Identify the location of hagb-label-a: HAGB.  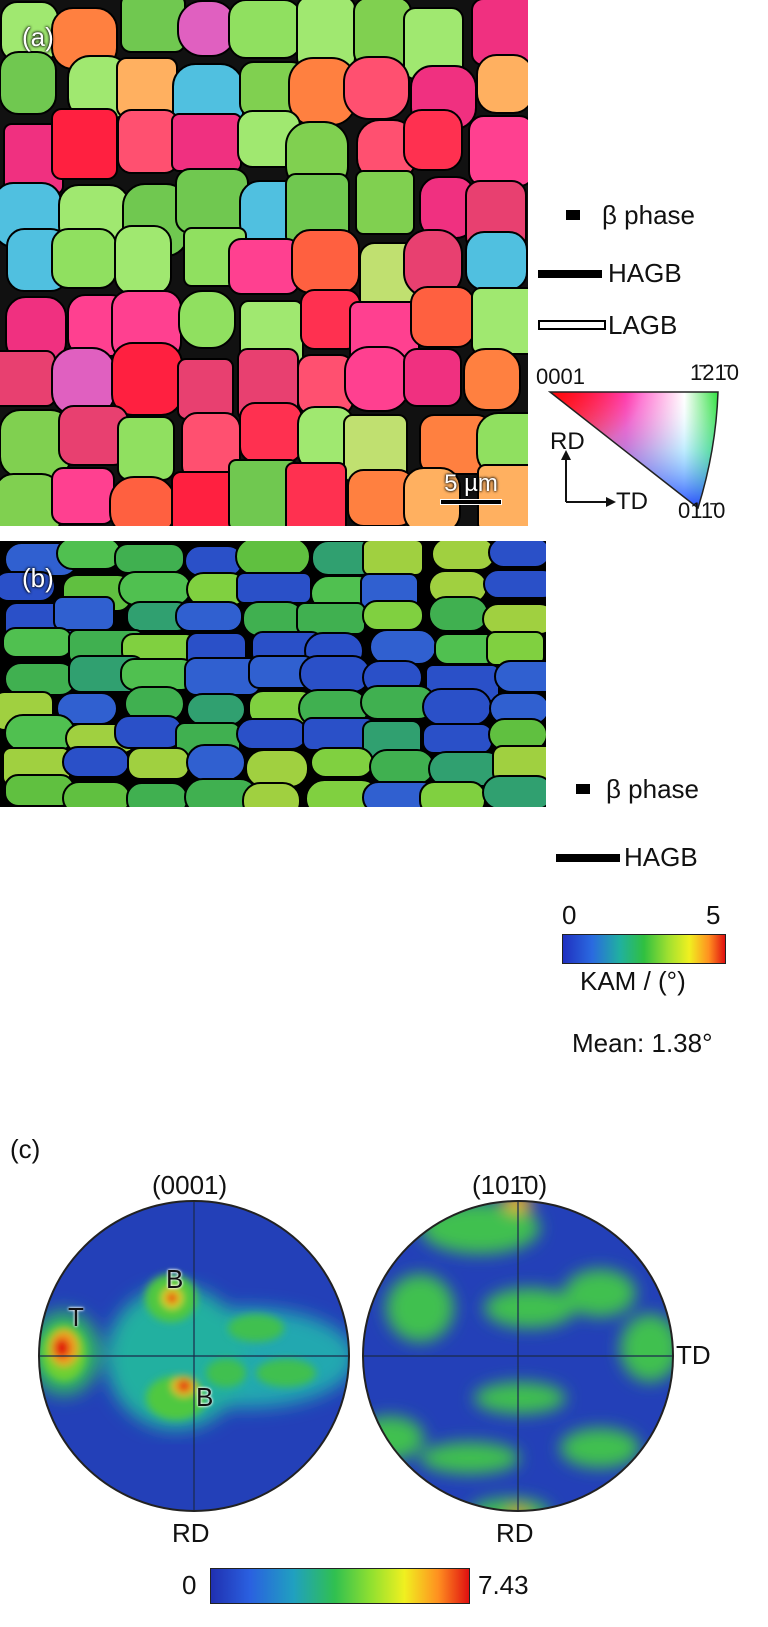
(645, 273).